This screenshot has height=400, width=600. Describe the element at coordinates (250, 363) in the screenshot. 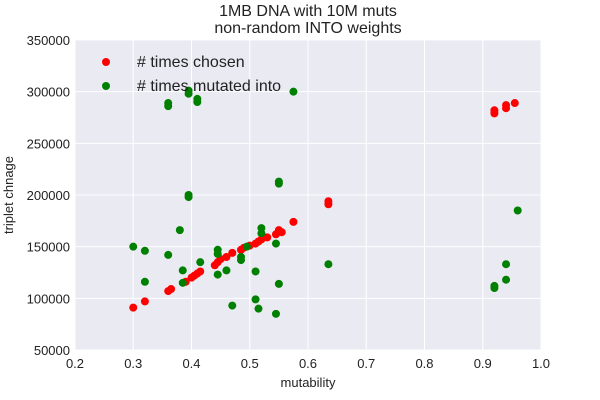

I see `x-tick-label: 0.5` at that location.